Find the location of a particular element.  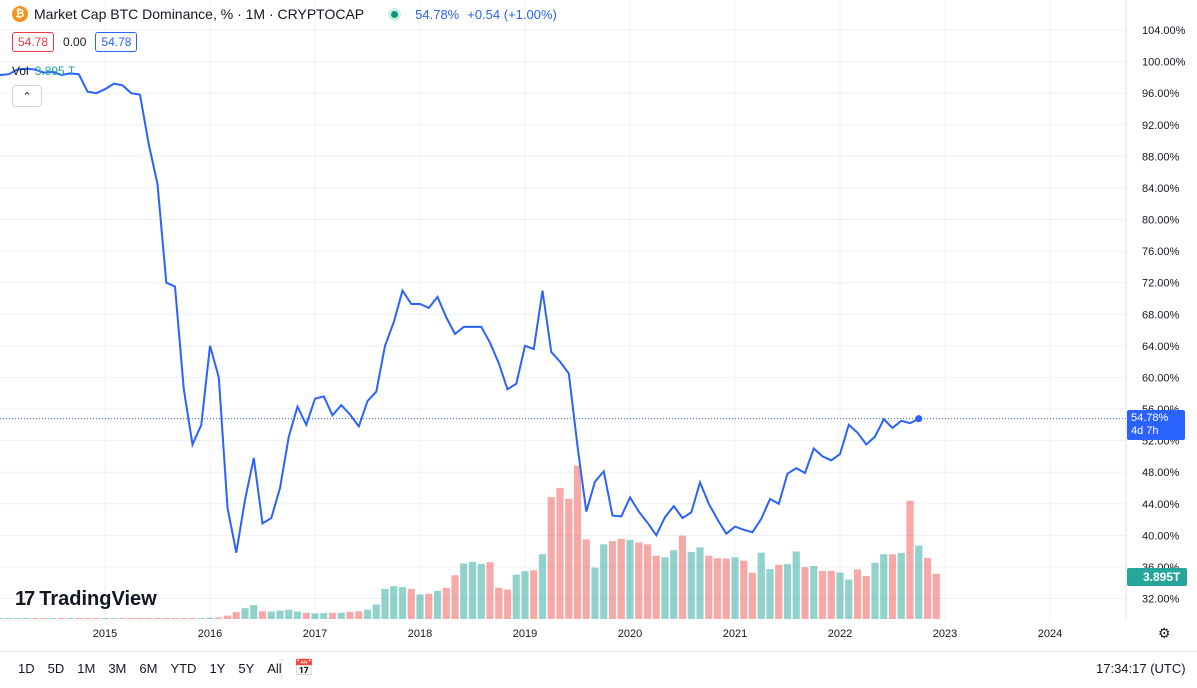

x-tick-label: 2021 is located at coordinates (735, 634).